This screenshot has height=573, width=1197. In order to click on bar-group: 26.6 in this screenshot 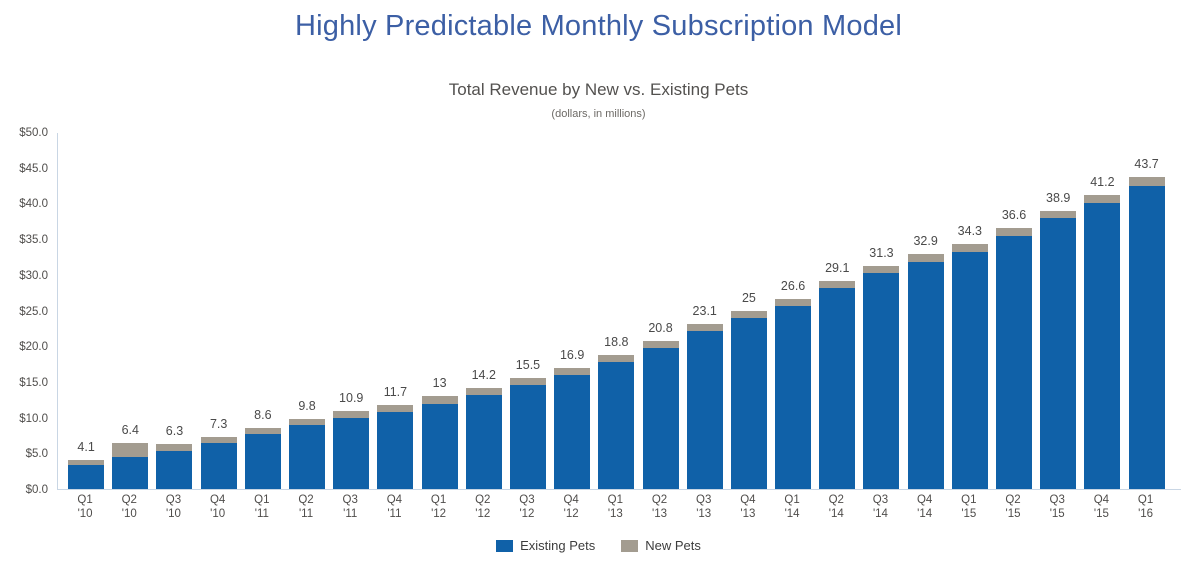, I will do `click(793, 311)`.